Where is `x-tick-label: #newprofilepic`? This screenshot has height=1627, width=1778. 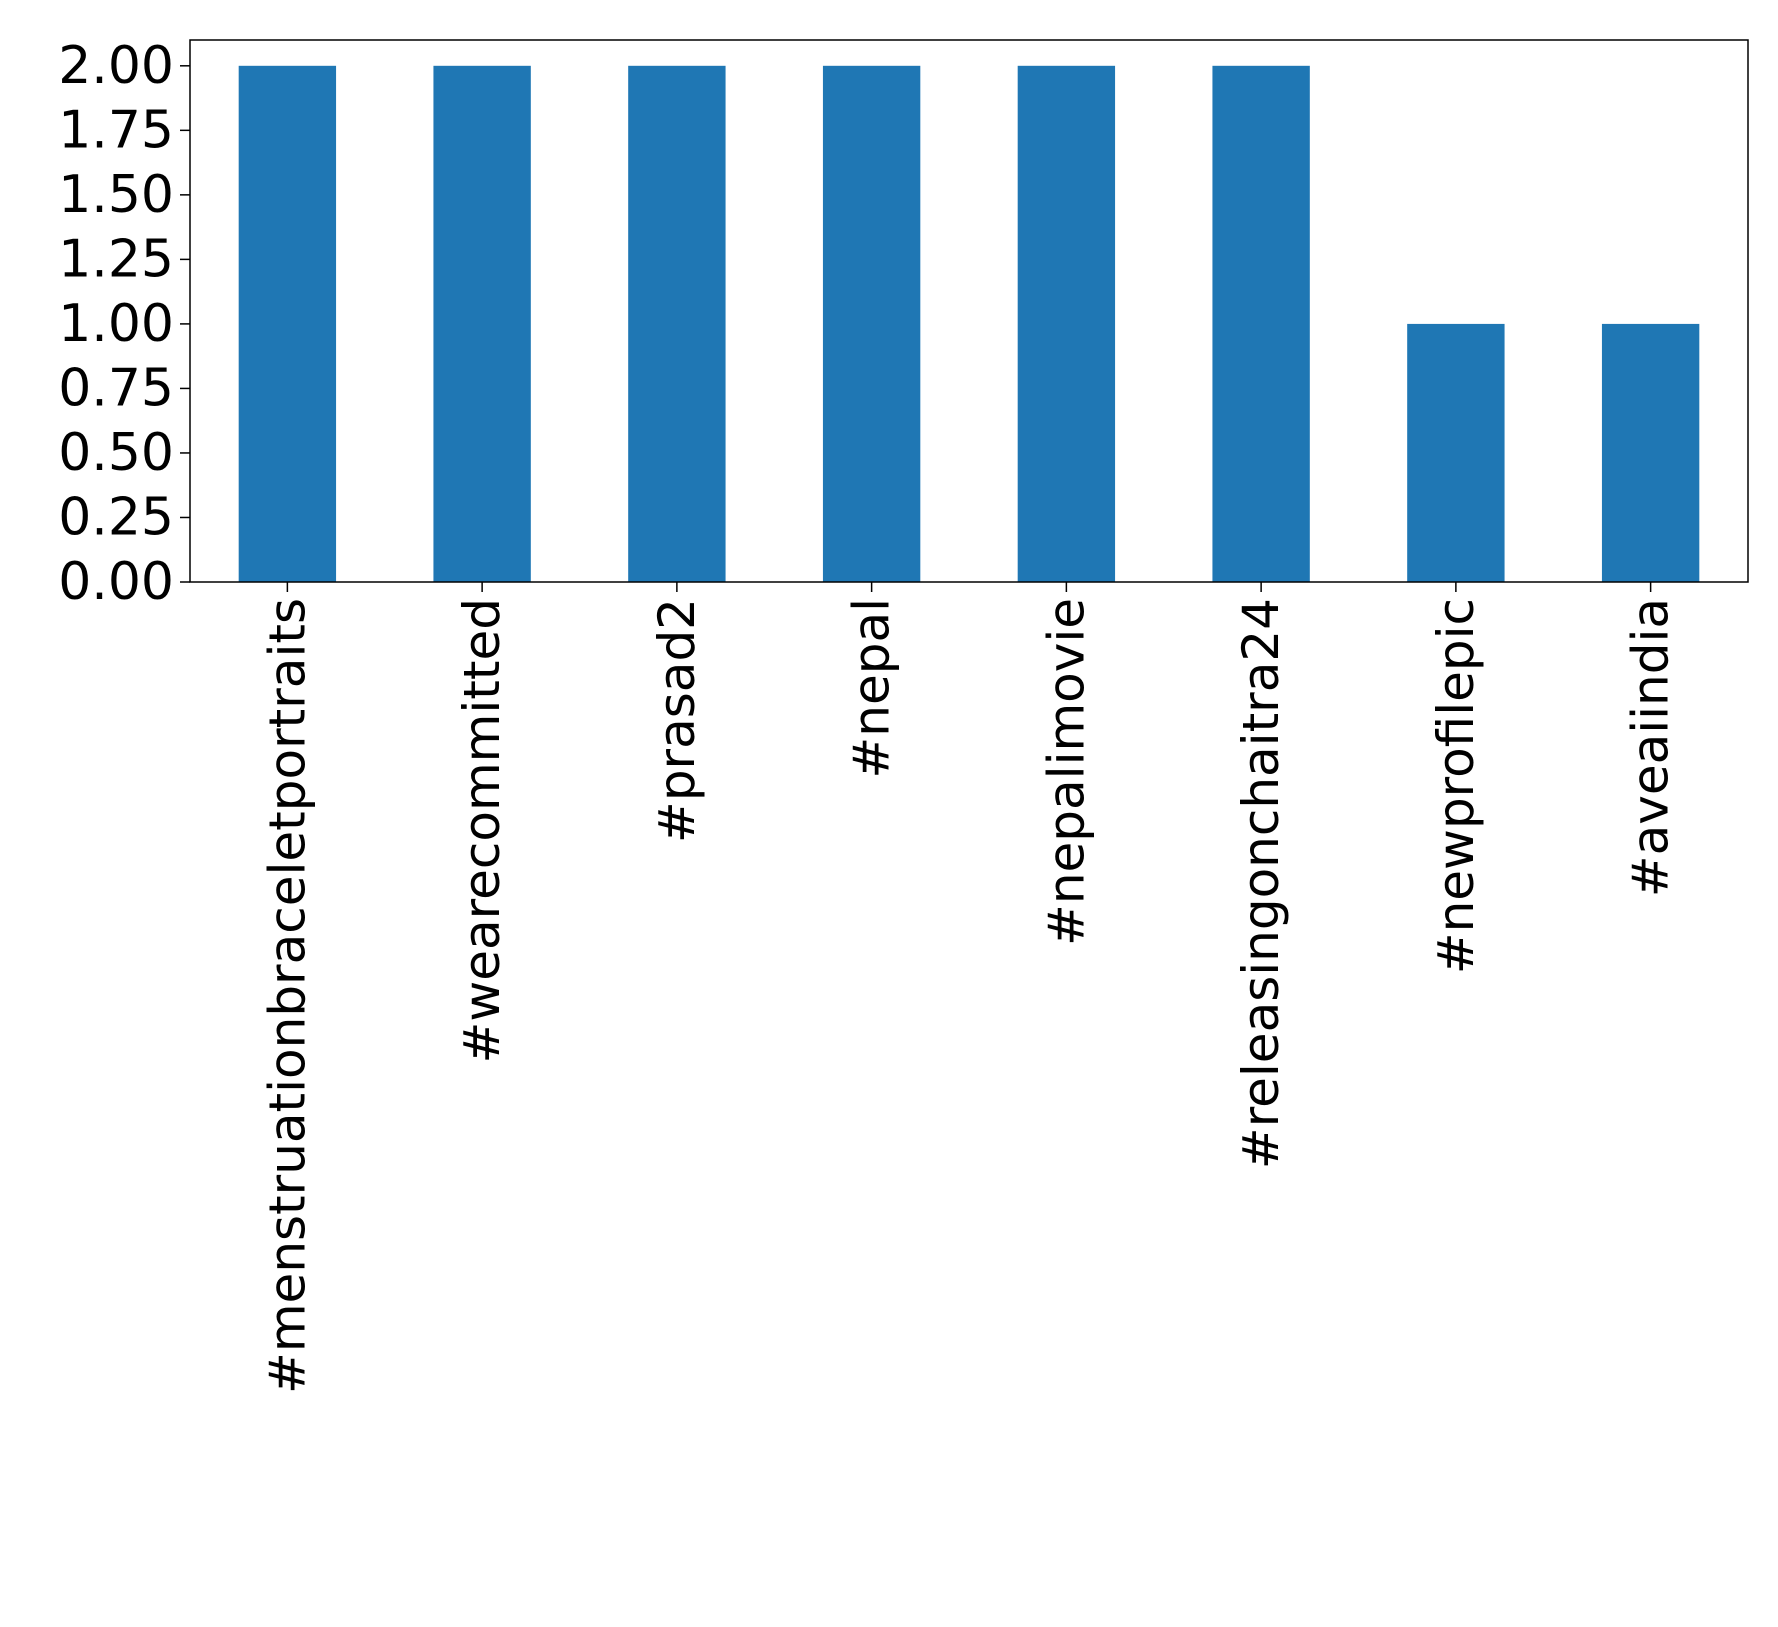 x-tick-label: #newprofilepic is located at coordinates (1456, 786).